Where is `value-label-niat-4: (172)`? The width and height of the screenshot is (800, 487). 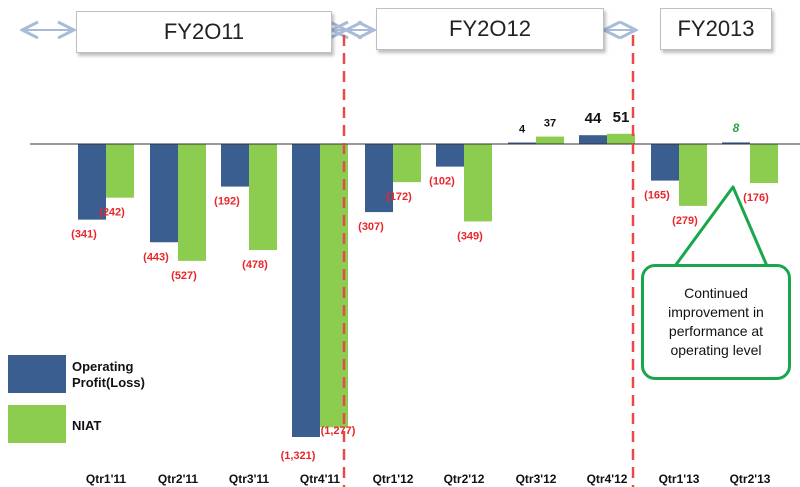
value-label-niat-4: (172) is located at coordinates (399, 197).